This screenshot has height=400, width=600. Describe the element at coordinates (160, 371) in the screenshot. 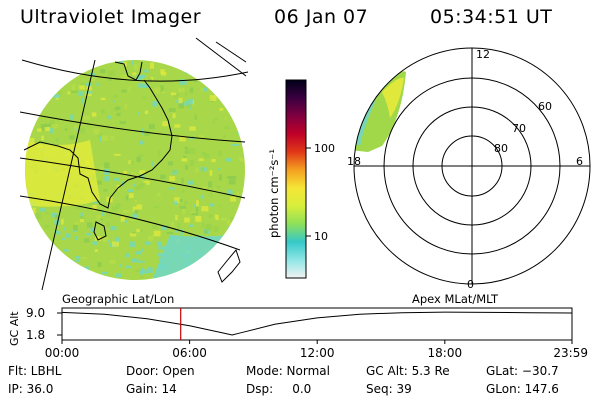

I see `status-door: Door: Open` at that location.